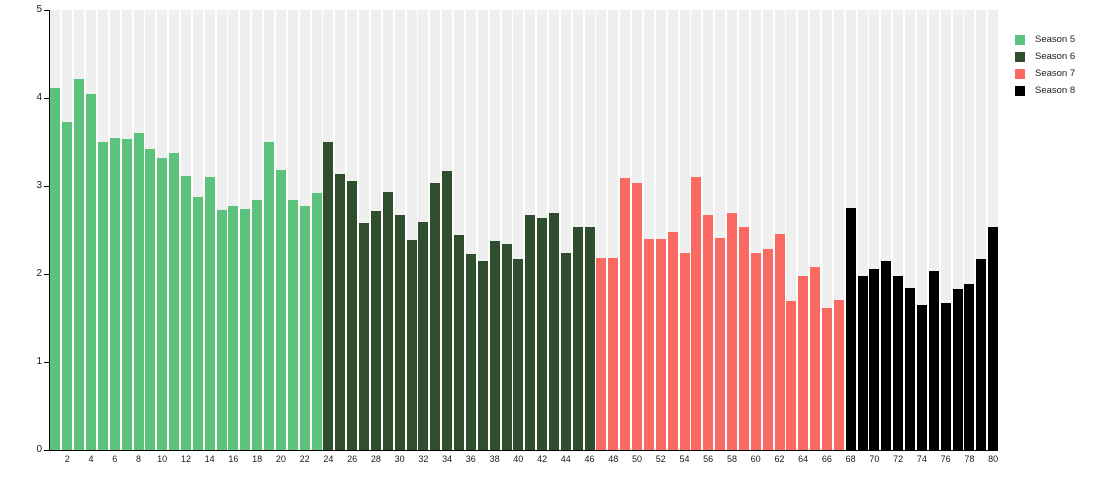  Describe the element at coordinates (921, 459) in the screenshot. I see `x-tick-label: 74` at that location.